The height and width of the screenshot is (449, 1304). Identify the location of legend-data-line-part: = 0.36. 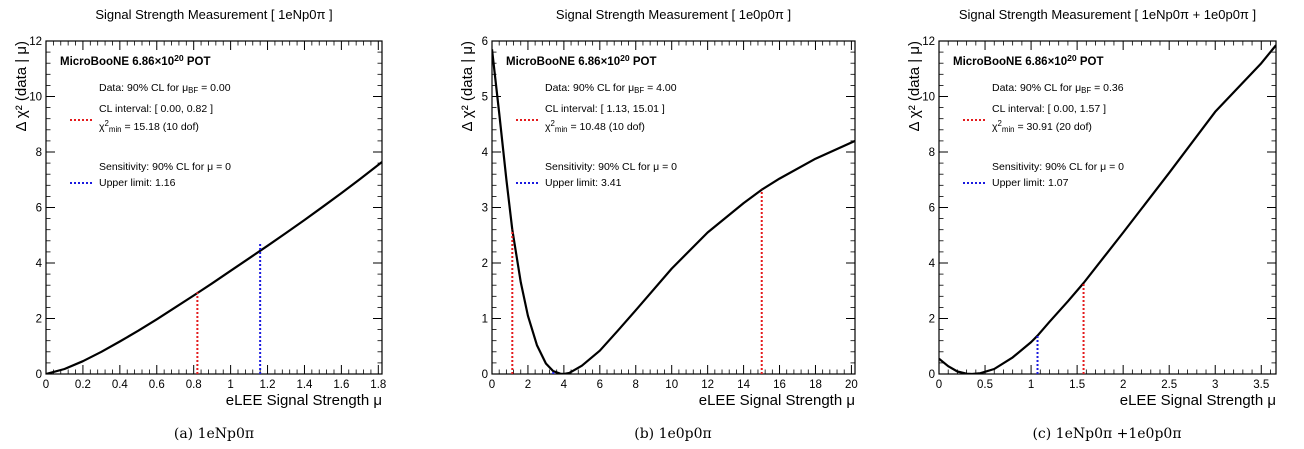
(1107, 88).